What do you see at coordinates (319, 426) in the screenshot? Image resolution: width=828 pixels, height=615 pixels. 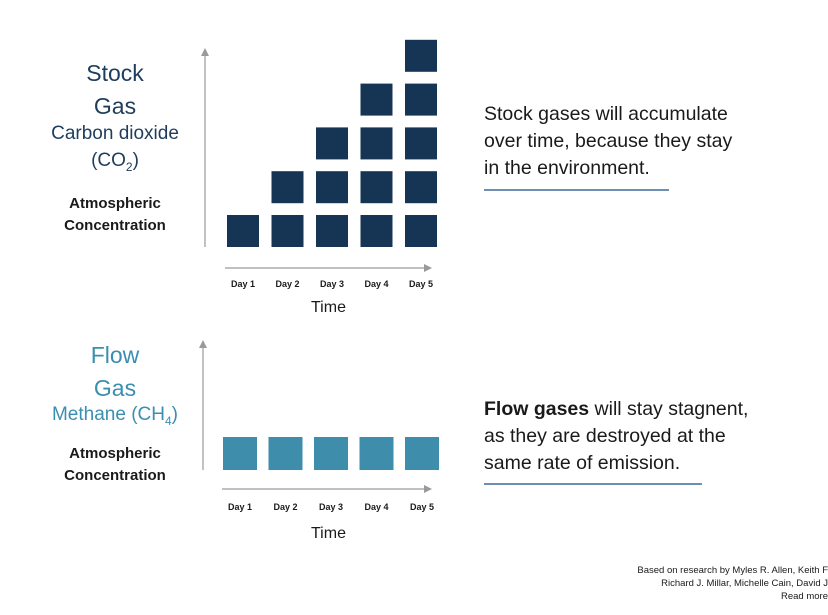 I see `flow-chart: Day 1 Day 2 Day 3 Day 4 Day 5` at bounding box center [319, 426].